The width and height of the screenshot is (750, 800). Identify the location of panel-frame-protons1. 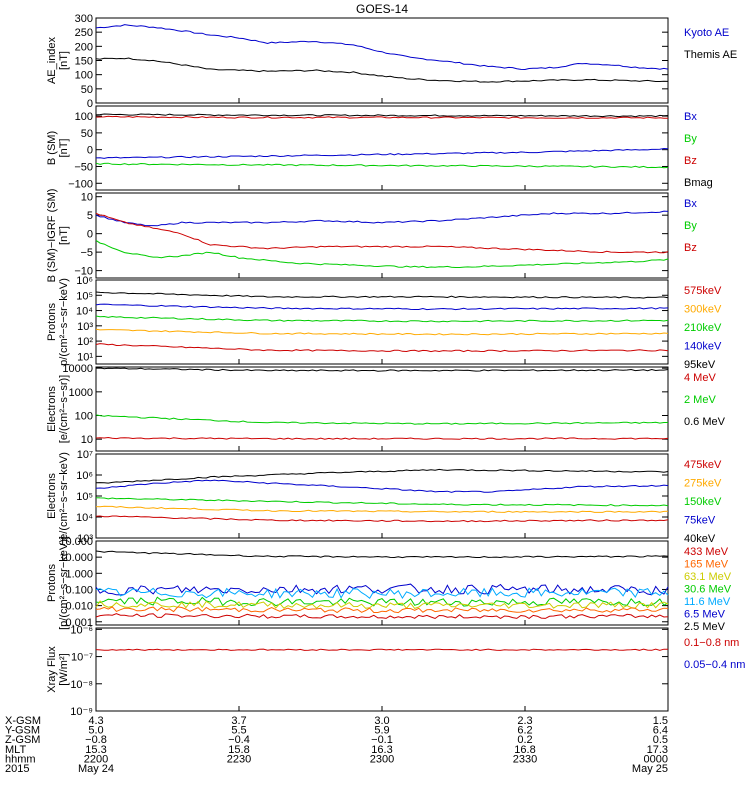
(382, 322).